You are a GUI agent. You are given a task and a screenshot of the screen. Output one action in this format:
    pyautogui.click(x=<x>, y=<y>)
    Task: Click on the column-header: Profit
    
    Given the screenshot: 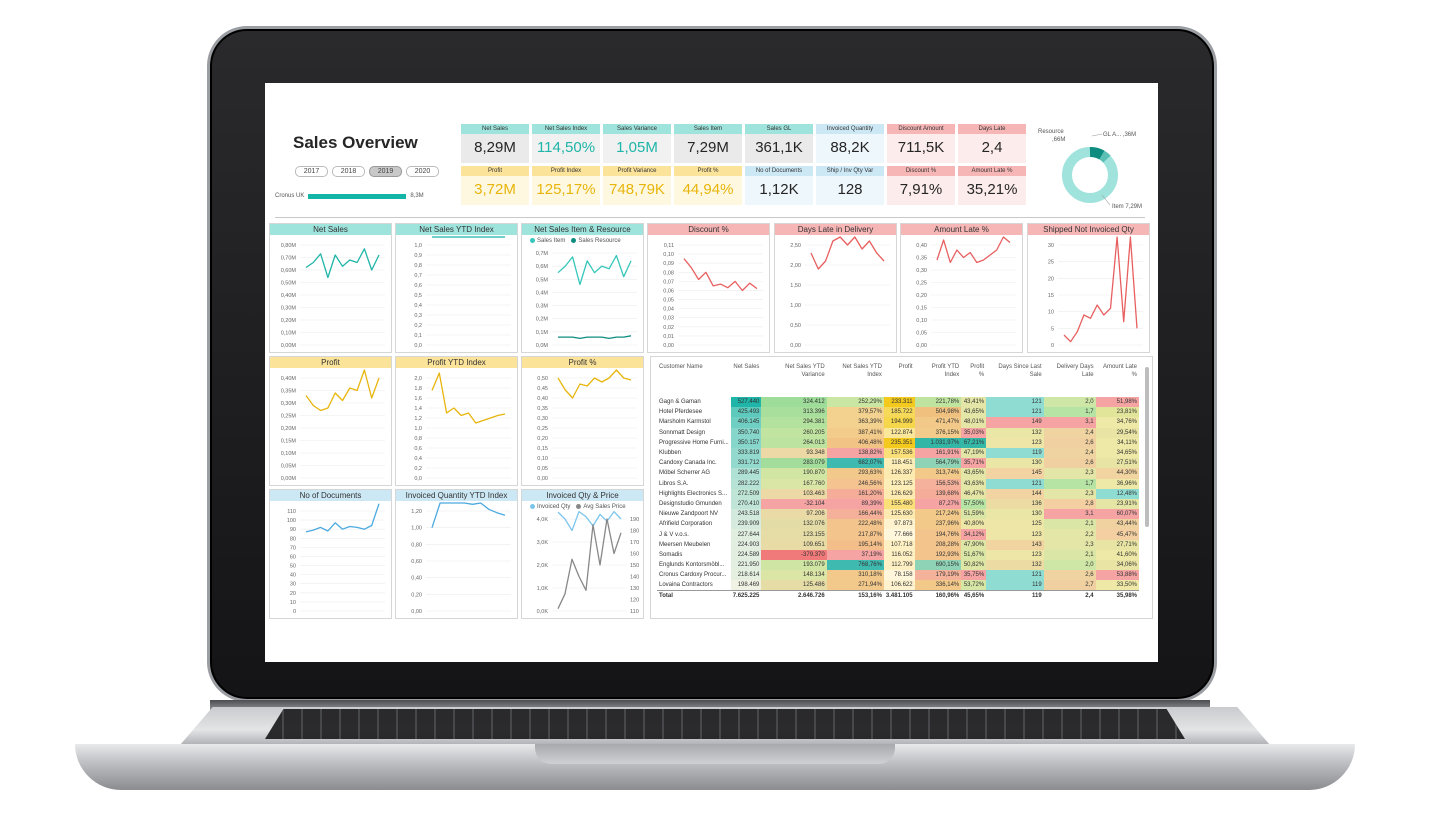 What is the action you would take?
    pyautogui.click(x=905, y=367)
    